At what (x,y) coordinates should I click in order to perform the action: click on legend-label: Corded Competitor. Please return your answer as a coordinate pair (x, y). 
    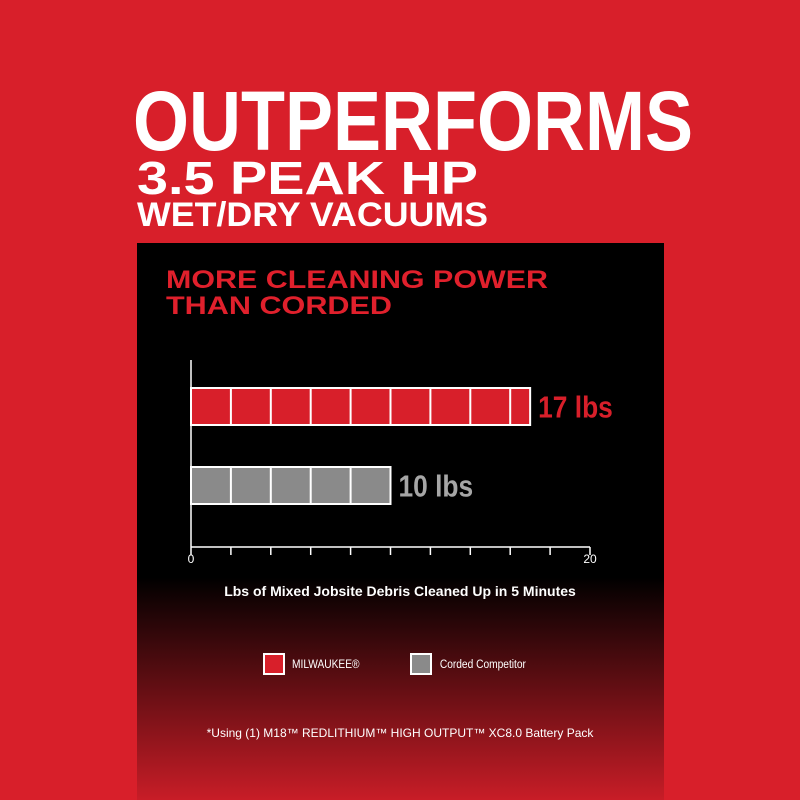
    Looking at the image, I should click on (483, 664).